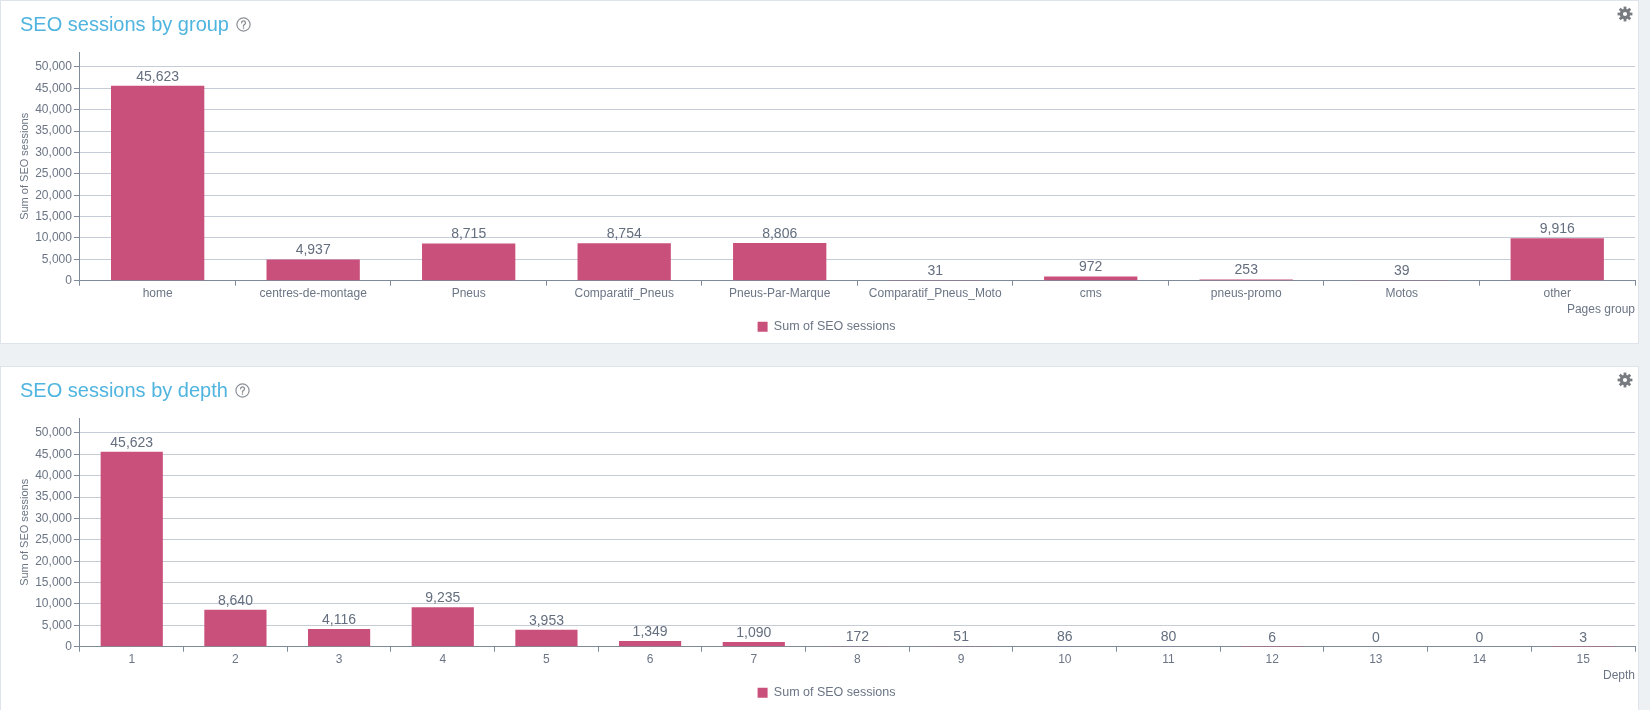  What do you see at coordinates (1401, 270) in the screenshot?
I see `data-label: 39` at bounding box center [1401, 270].